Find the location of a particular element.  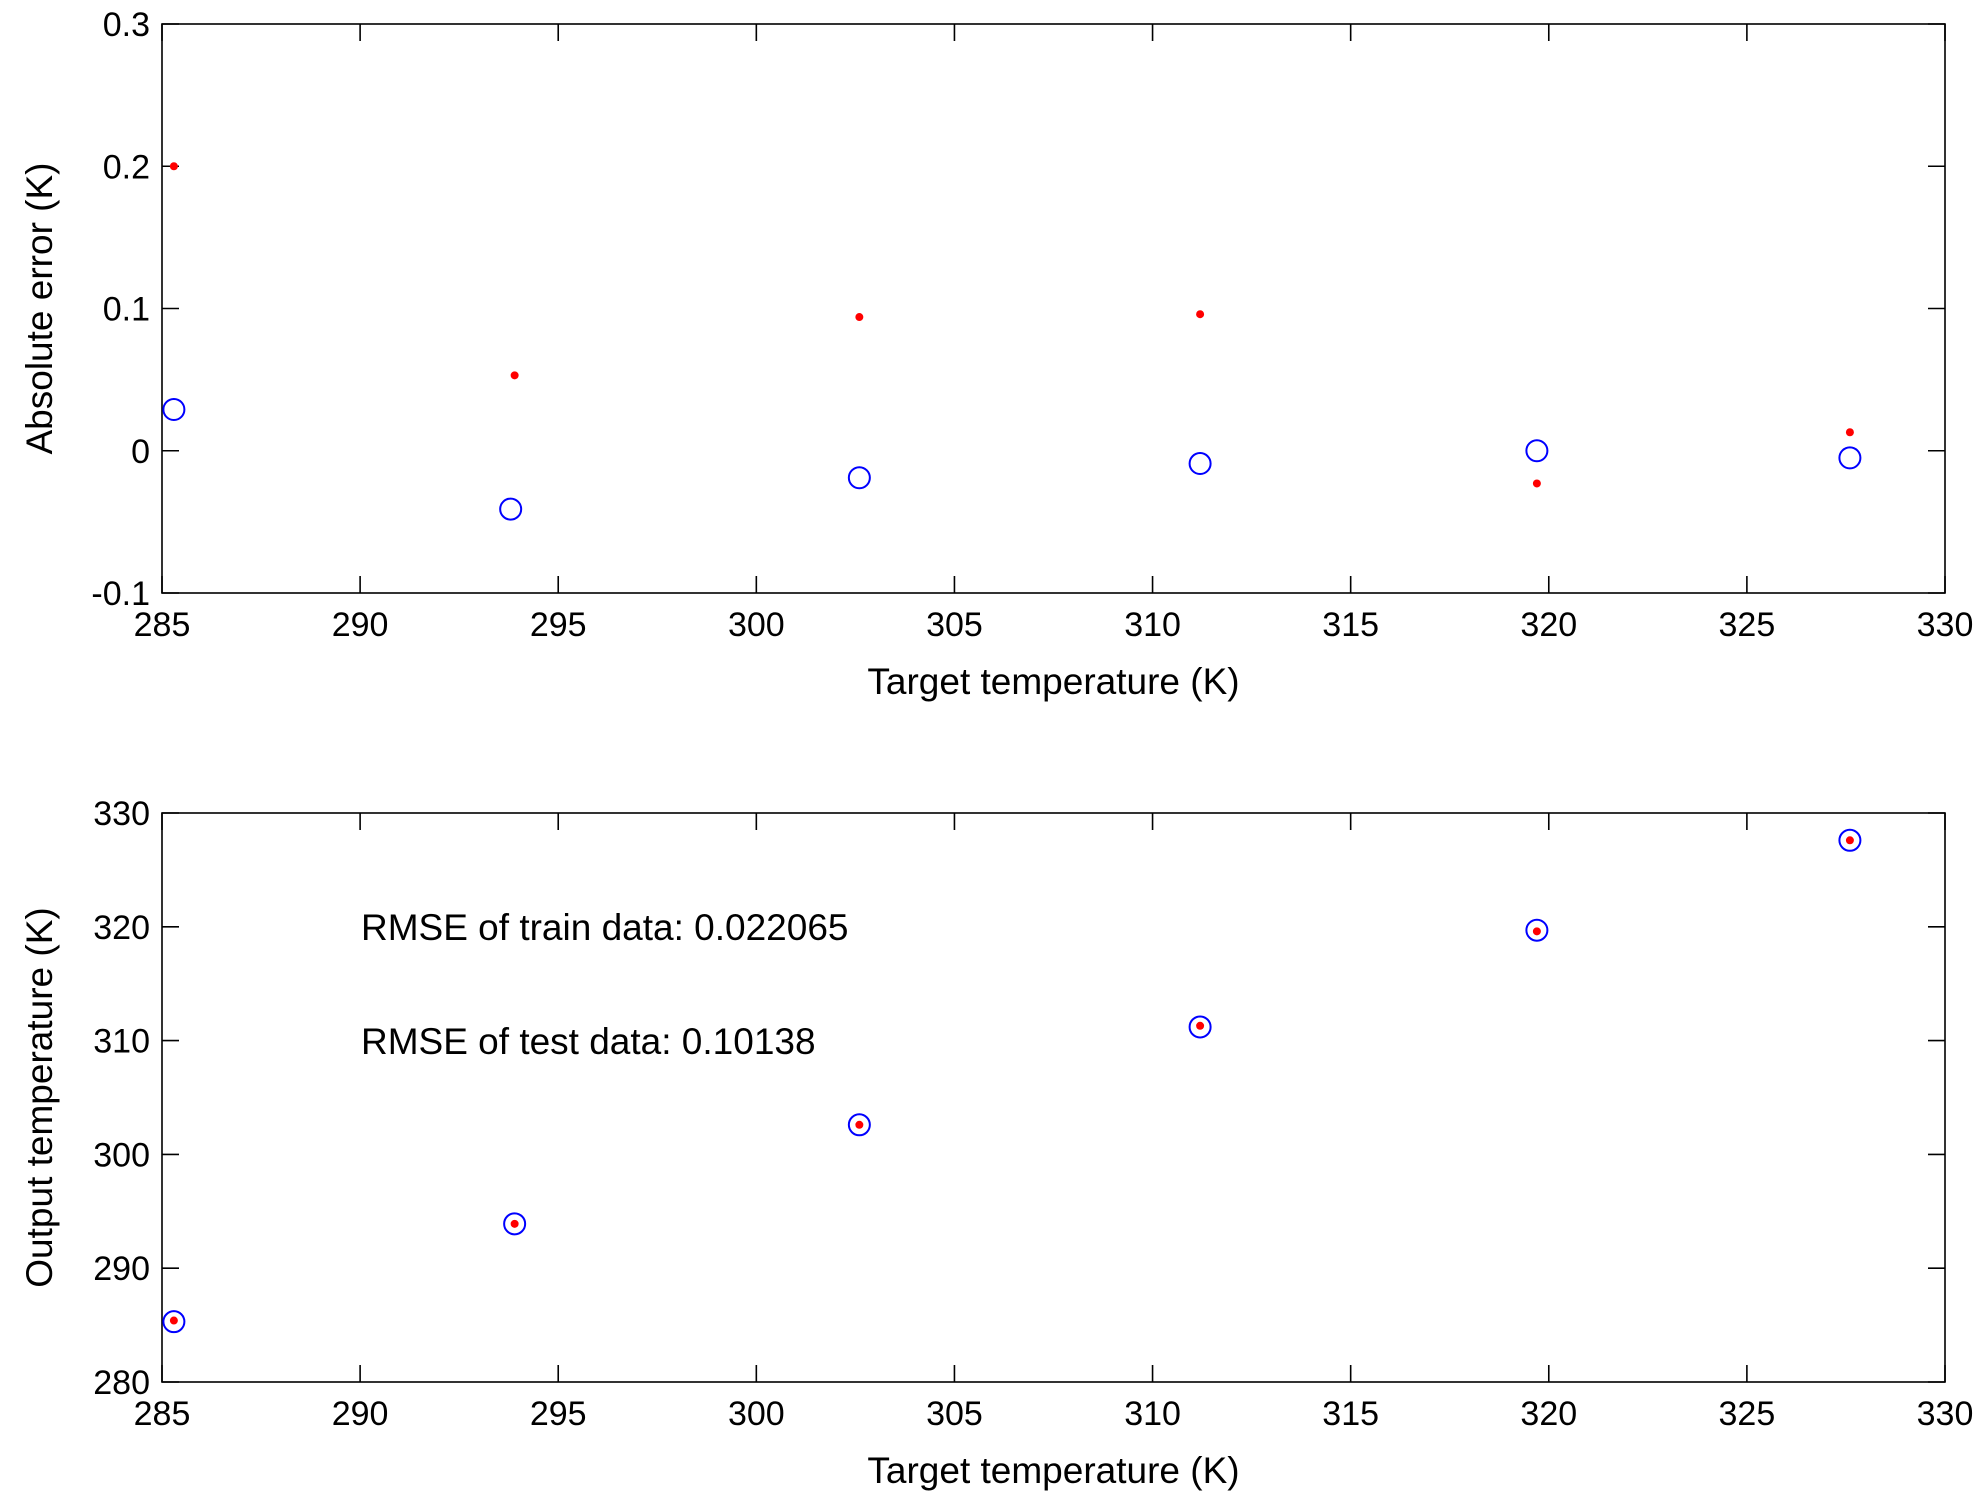

y-tick-label: 0.3 is located at coordinates (126, 25).